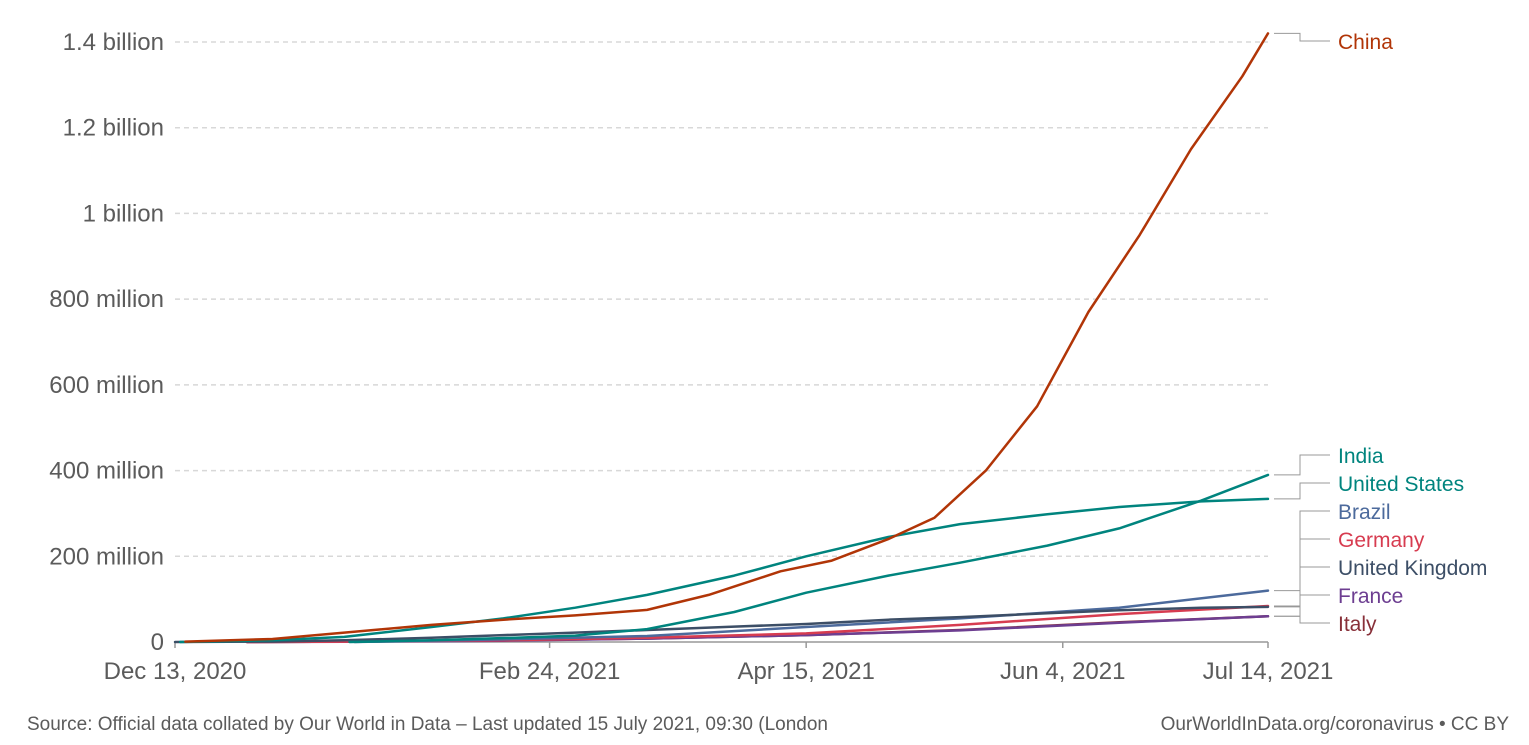  I want to click on legend-label-united-kingdom: United Kingdom, so click(1412, 568).